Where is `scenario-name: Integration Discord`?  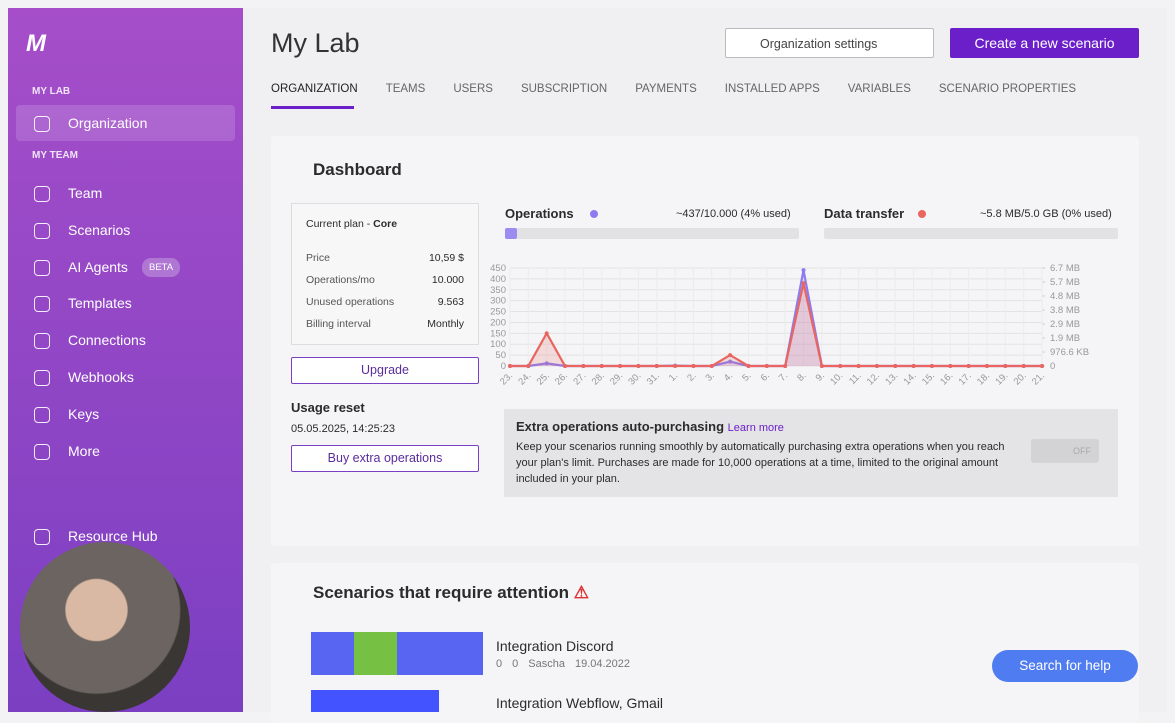 scenario-name: Integration Discord is located at coordinates (555, 646).